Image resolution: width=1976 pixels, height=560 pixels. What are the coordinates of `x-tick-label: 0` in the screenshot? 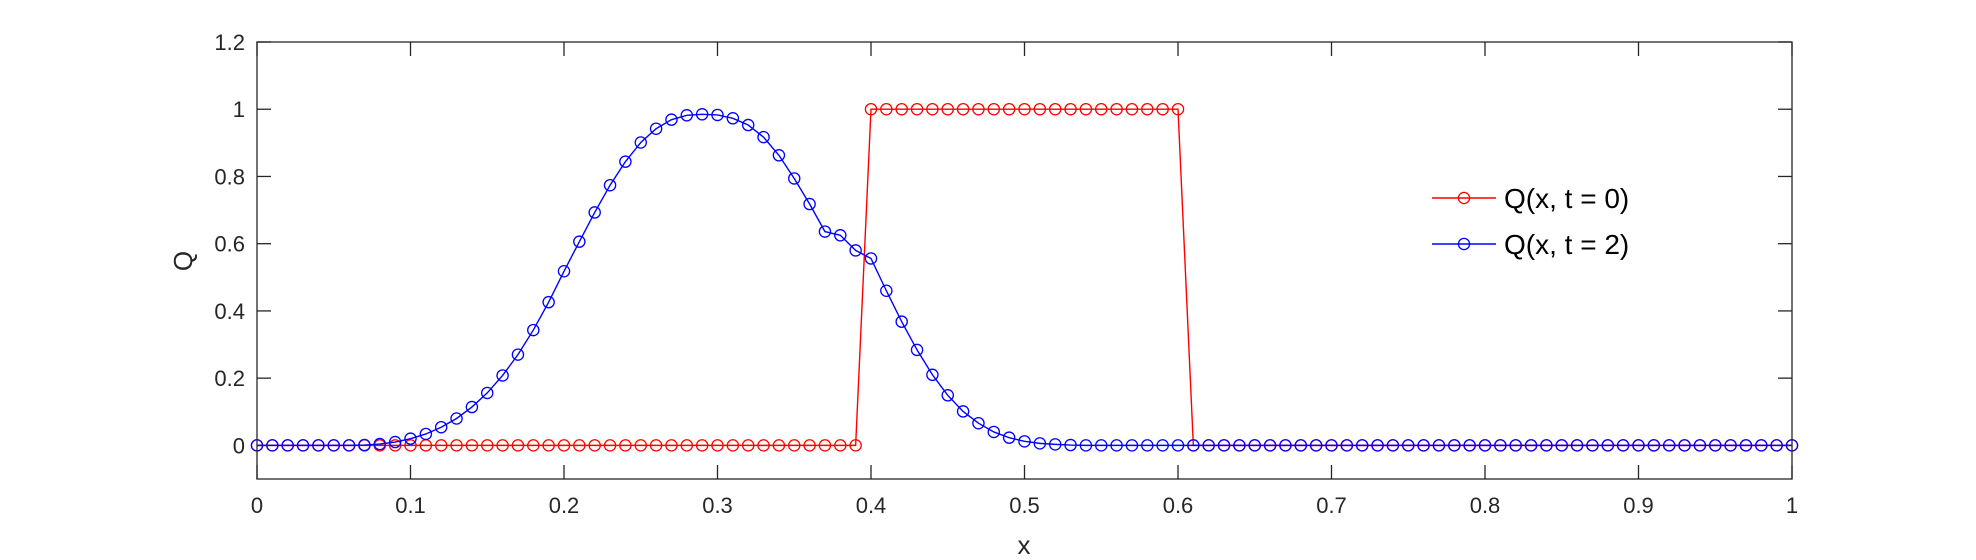 It's located at (257, 505).